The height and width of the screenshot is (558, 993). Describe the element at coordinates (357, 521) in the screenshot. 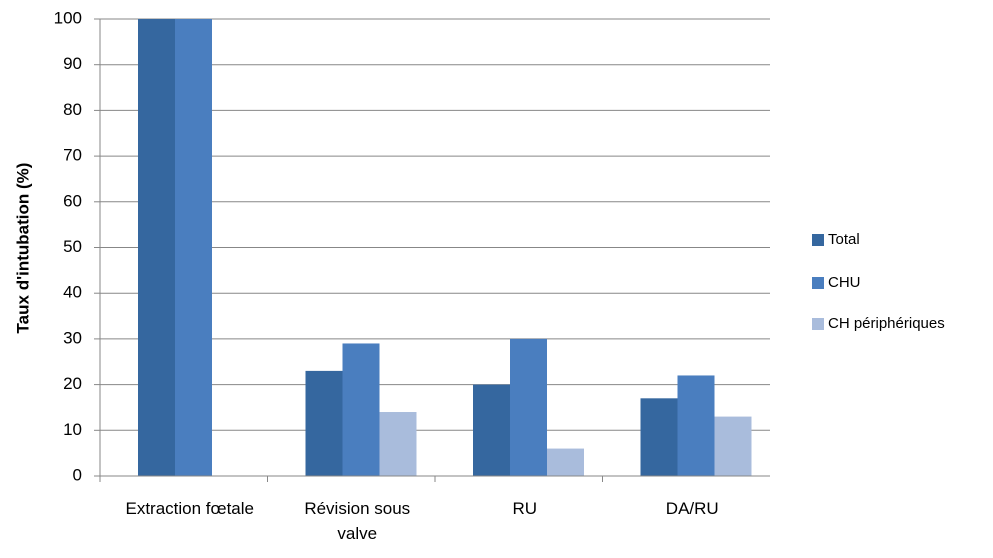

I see `x-tick-label: Révision sous valve` at that location.